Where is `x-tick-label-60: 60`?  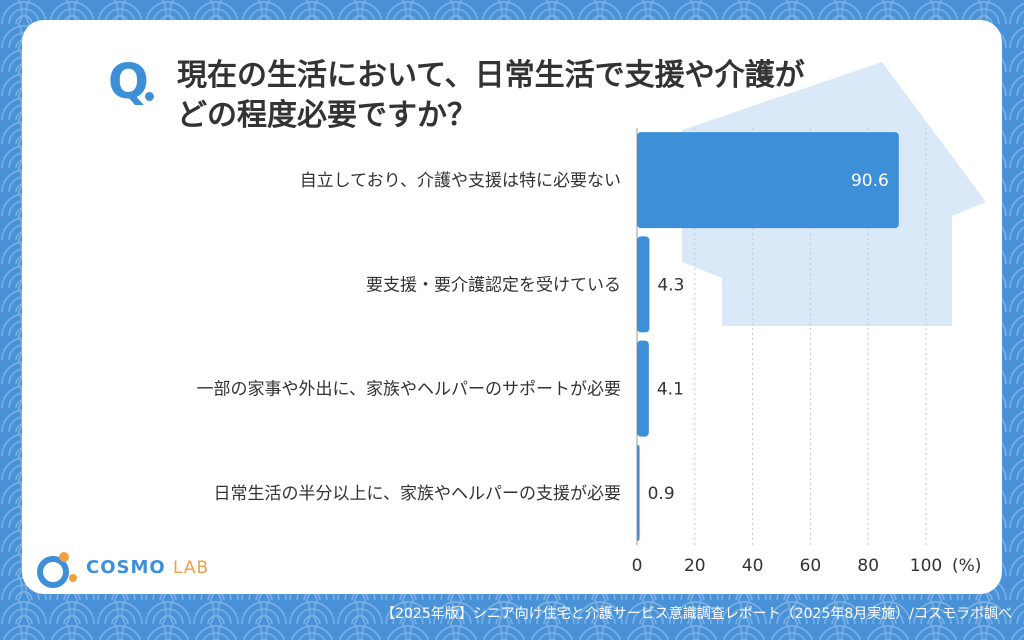
x-tick-label-60: 60 is located at coordinates (811, 566).